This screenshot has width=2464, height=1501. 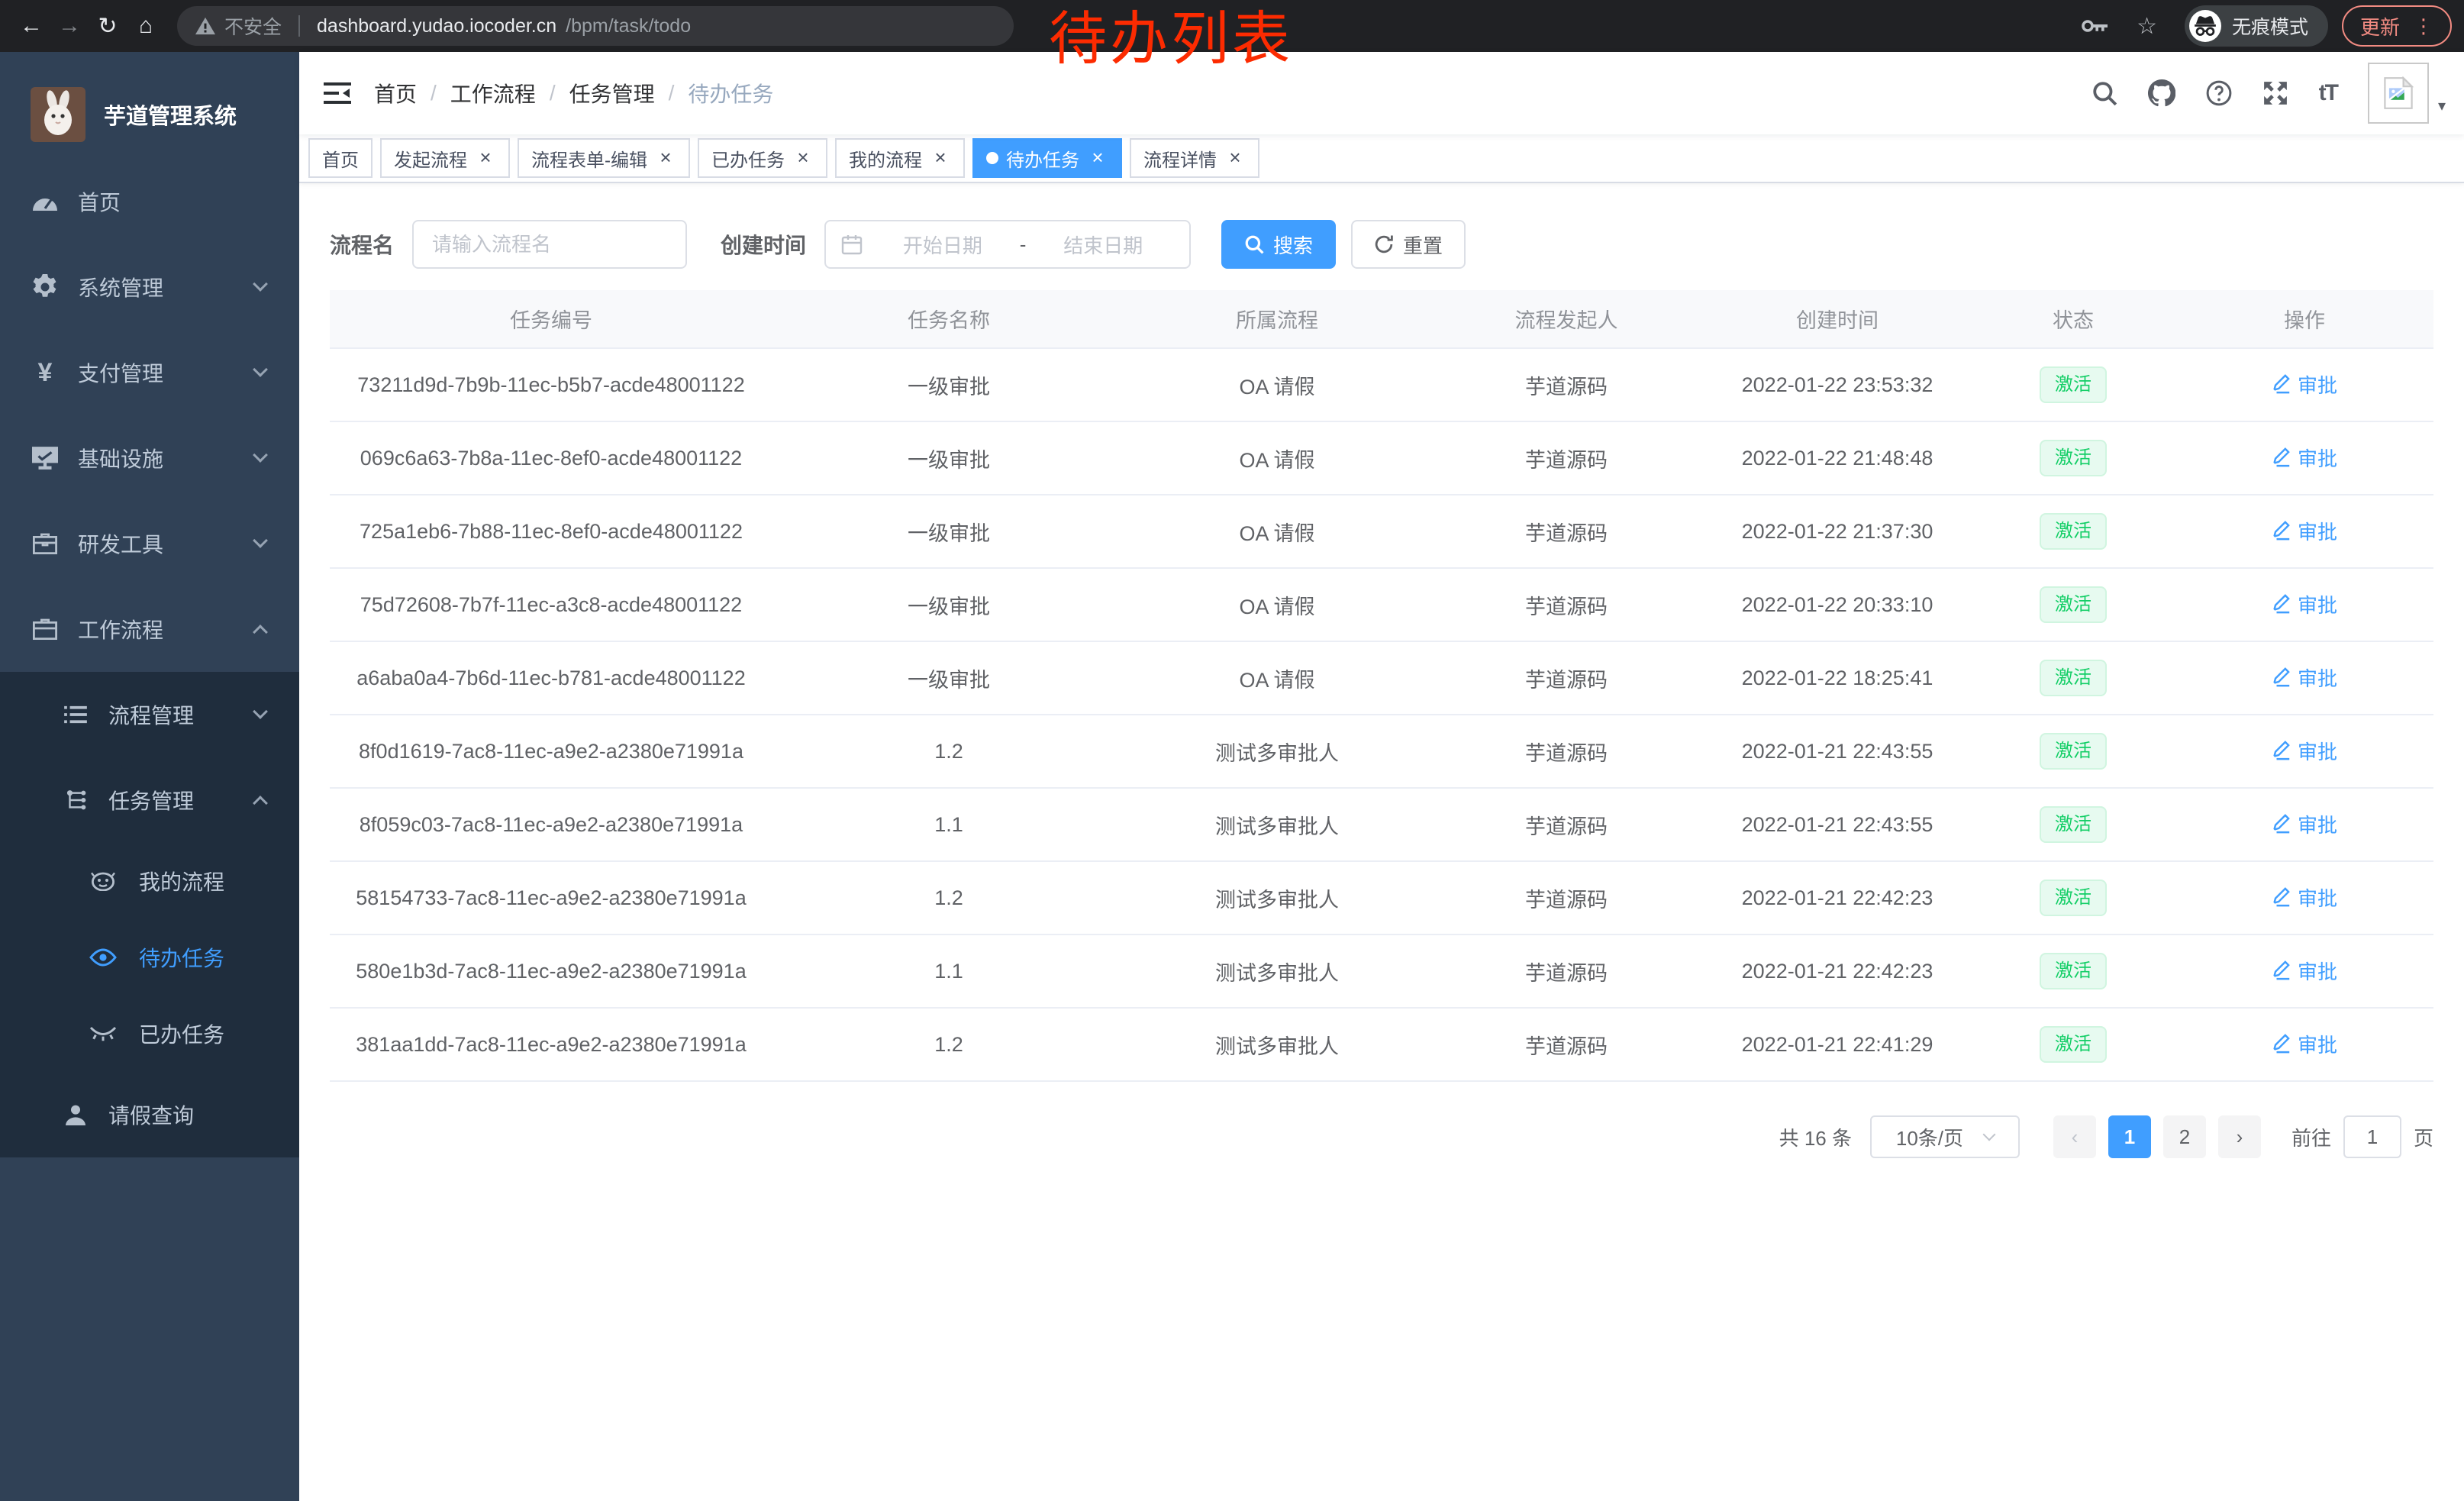 I want to click on key-icon, so click(x=2096, y=26).